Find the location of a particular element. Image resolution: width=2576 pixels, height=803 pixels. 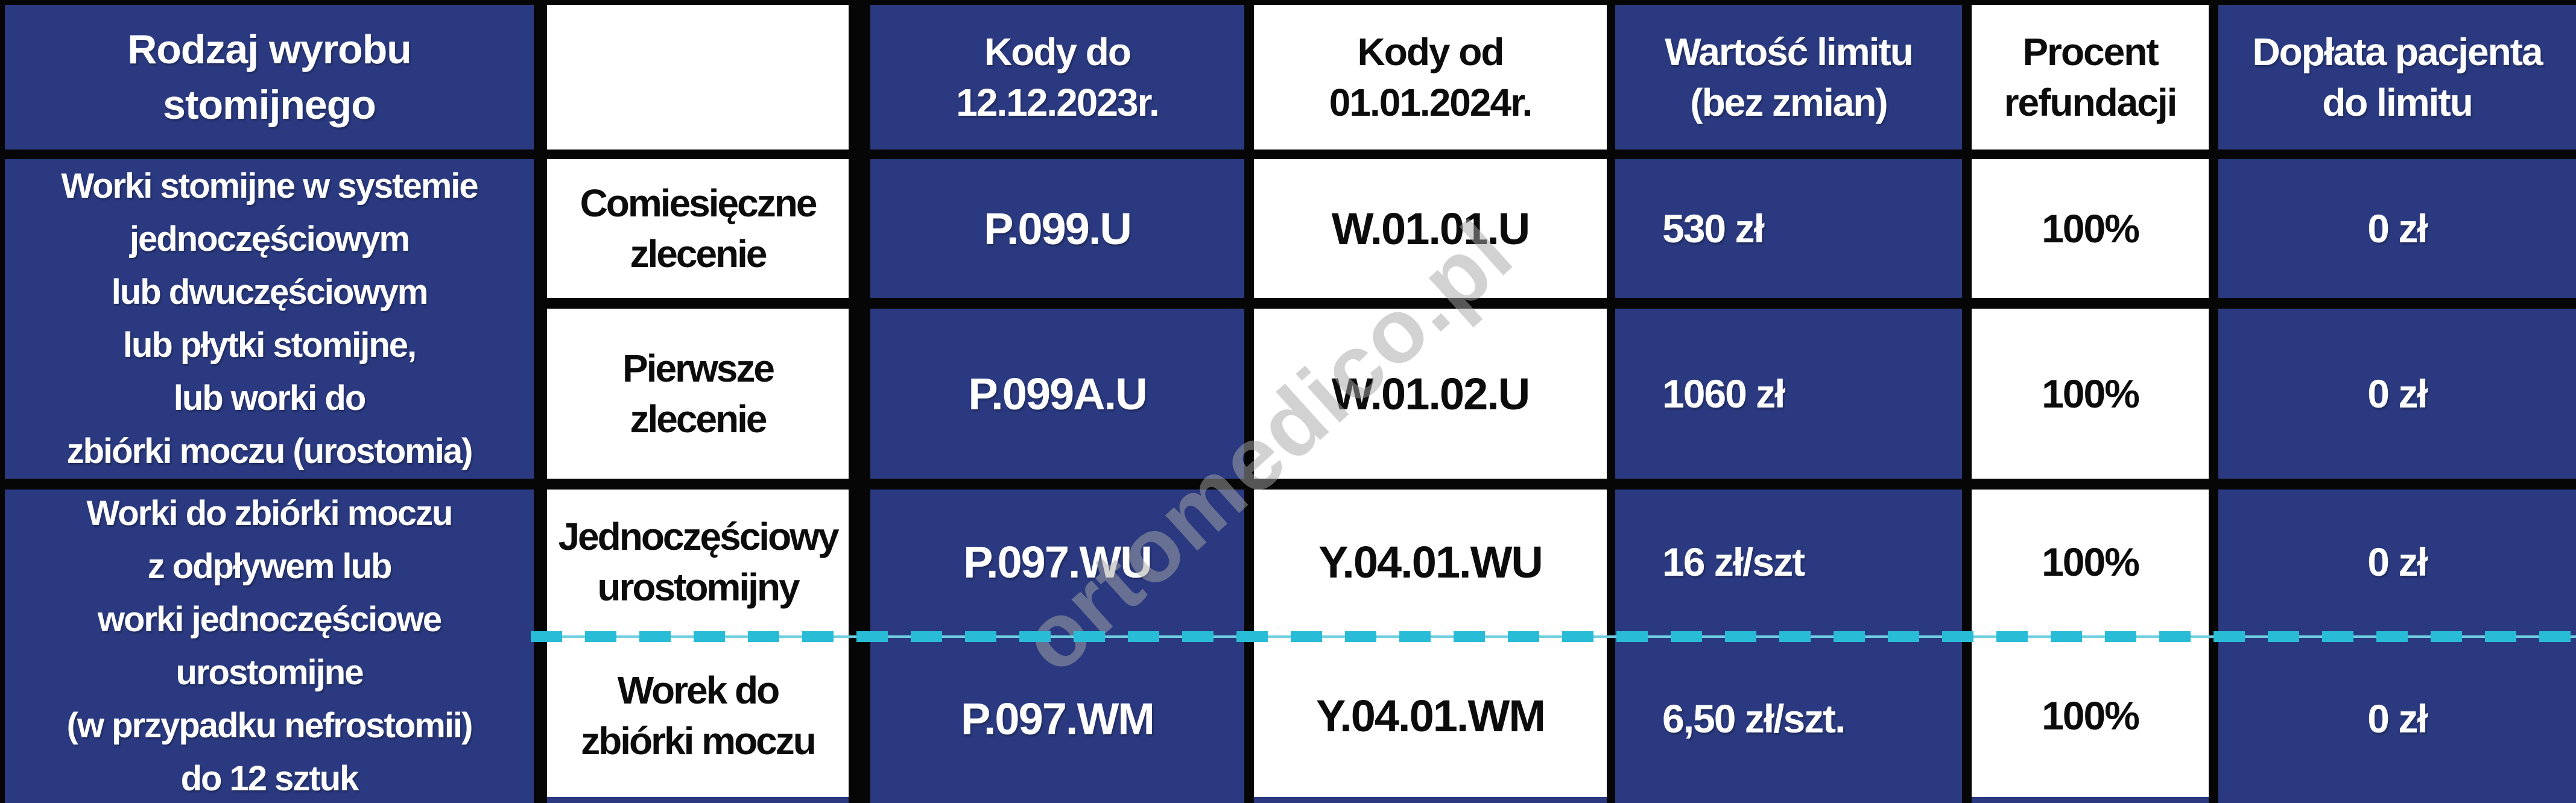

row2-code-new-cell: W.01.02.U is located at coordinates (1430, 394).